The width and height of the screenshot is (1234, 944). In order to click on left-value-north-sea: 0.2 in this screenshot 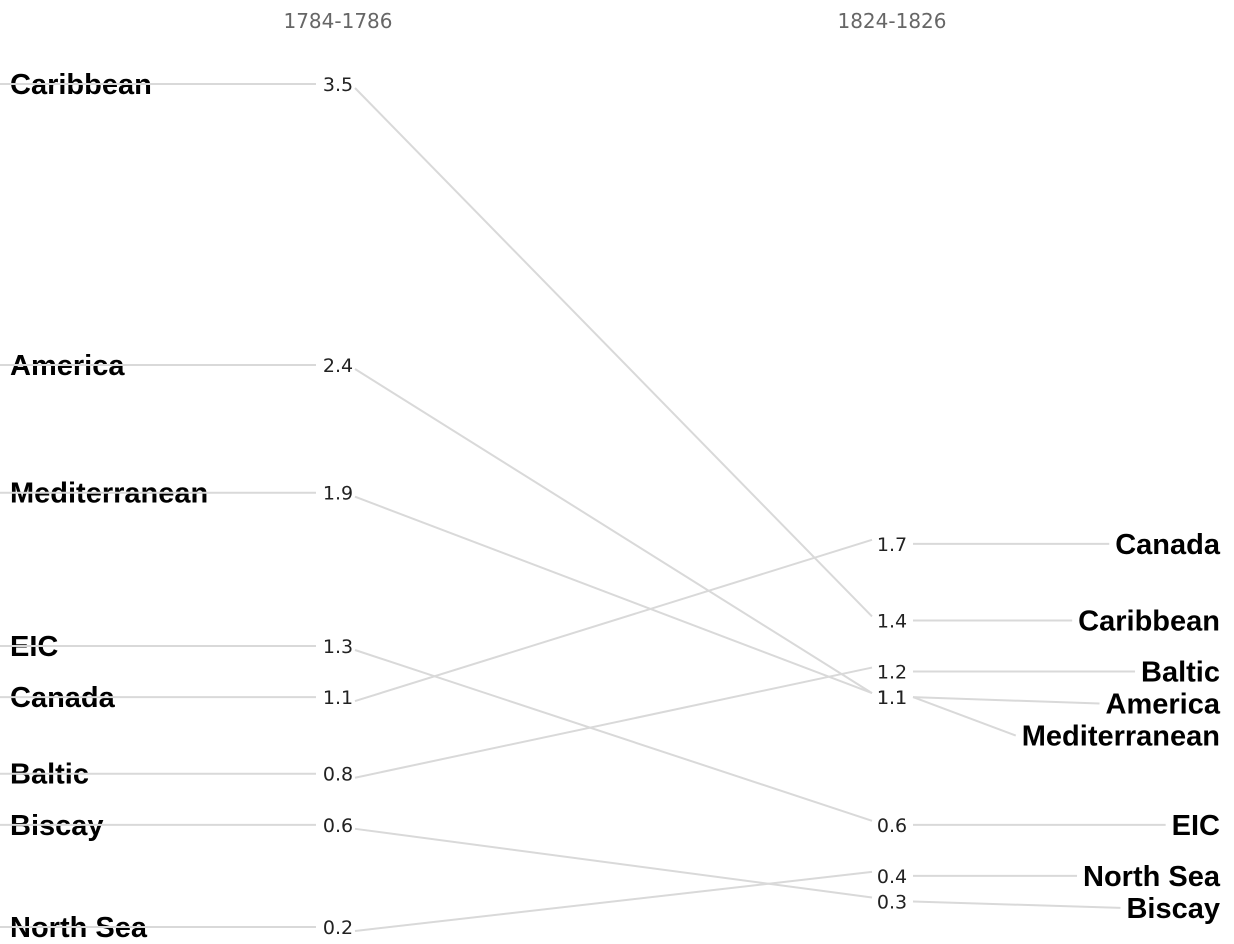, I will do `click(338, 928)`.